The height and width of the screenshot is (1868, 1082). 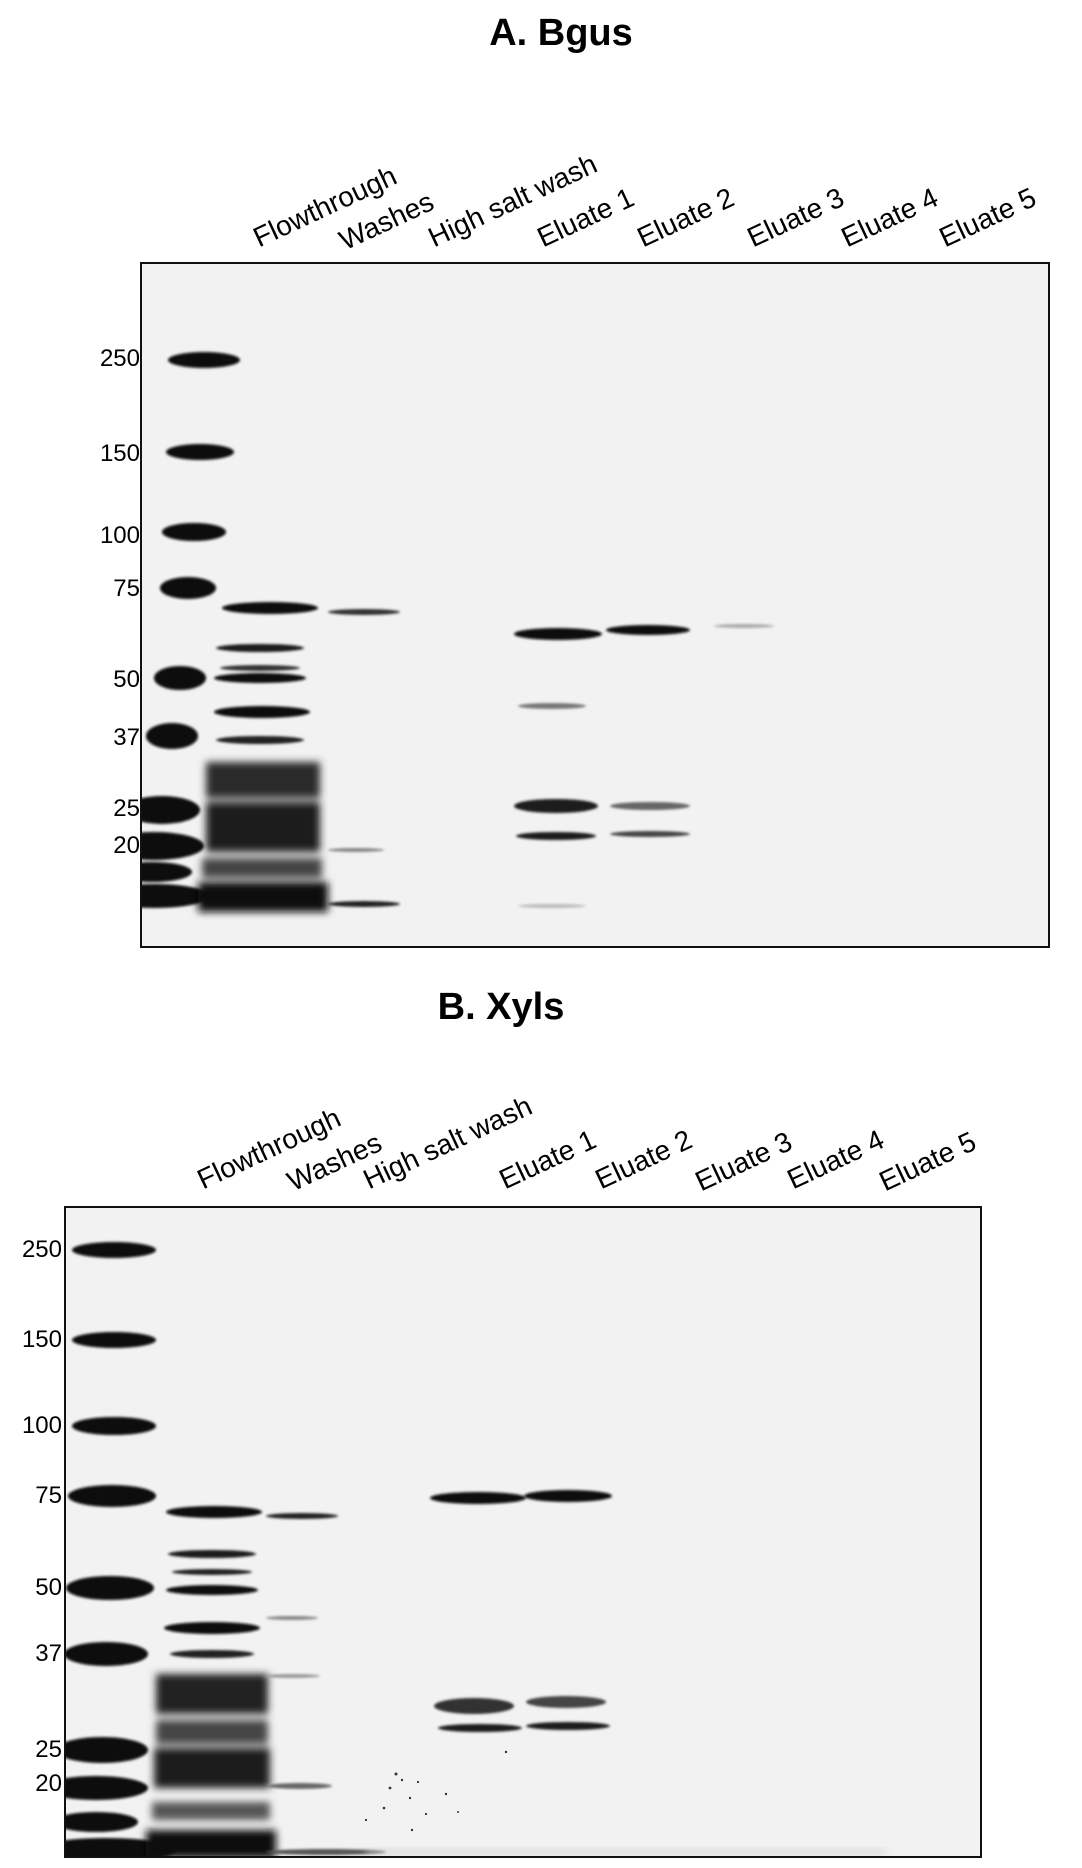 What do you see at coordinates (835, 1159) in the screenshot?
I see `panel-b-lane-label-eluate-4: Eluate 4` at bounding box center [835, 1159].